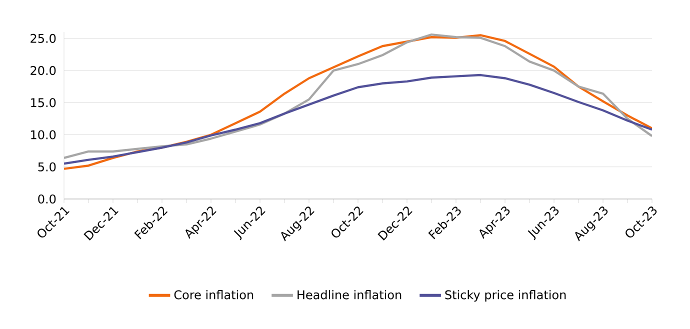  What do you see at coordinates (214, 295) in the screenshot?
I see `legend-label: Core inflation` at bounding box center [214, 295].